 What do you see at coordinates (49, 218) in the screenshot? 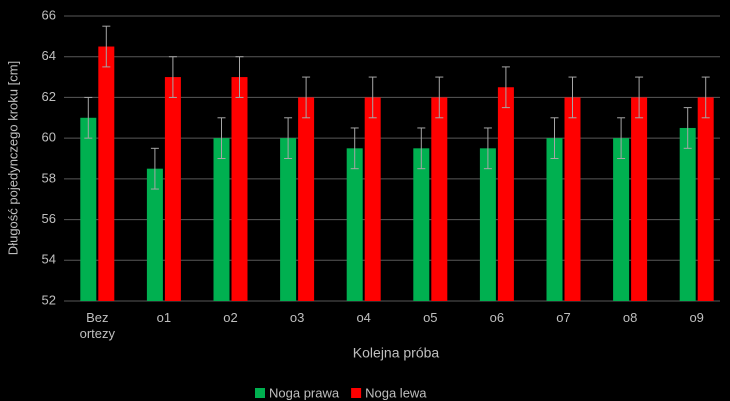
I see `y-tick-label: 56` at bounding box center [49, 218].